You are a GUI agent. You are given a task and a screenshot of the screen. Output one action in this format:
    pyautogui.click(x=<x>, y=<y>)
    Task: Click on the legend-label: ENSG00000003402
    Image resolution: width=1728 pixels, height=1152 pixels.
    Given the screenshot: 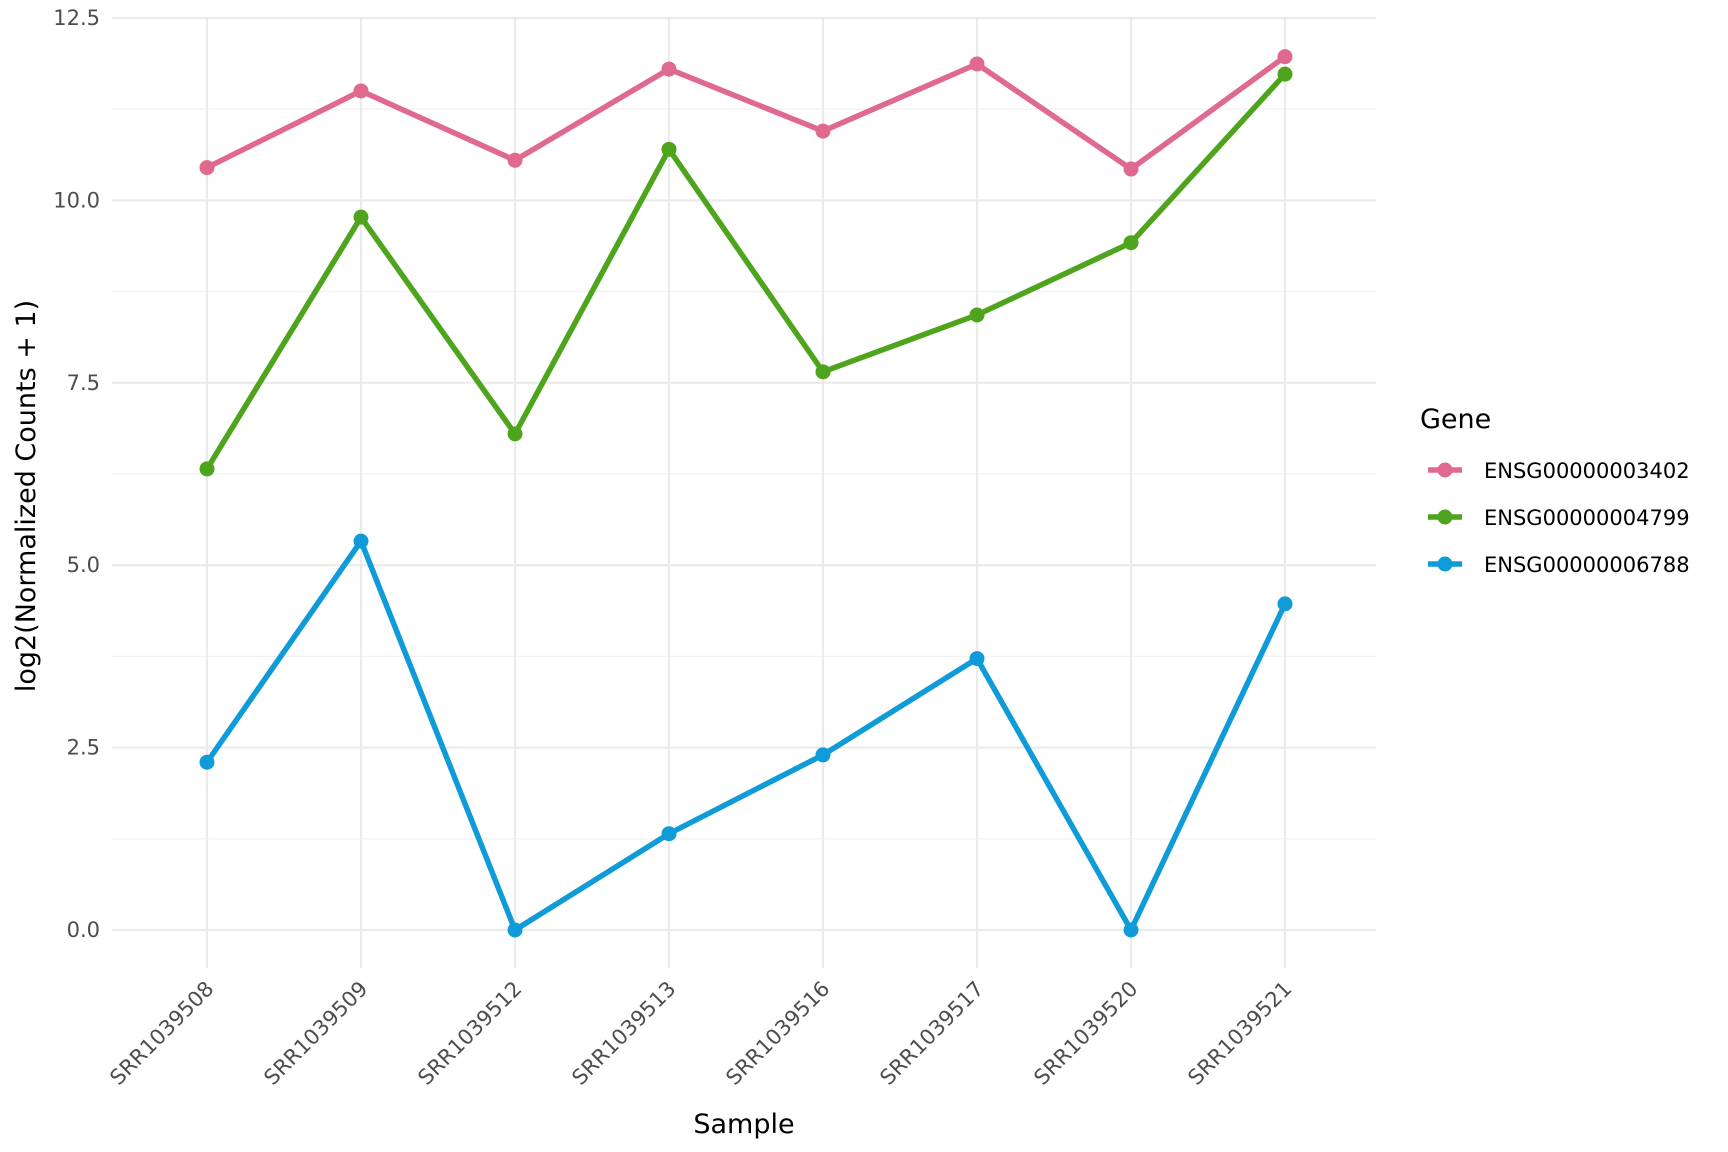 What is the action you would take?
    pyautogui.click(x=1587, y=471)
    